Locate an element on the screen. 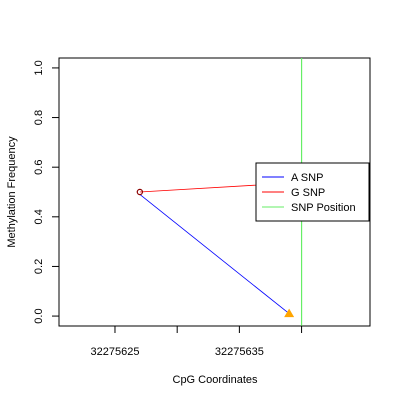 Image resolution: width=400 pixels, height=400 pixels. y-tick-label: 0.8 is located at coordinates (39, 117).